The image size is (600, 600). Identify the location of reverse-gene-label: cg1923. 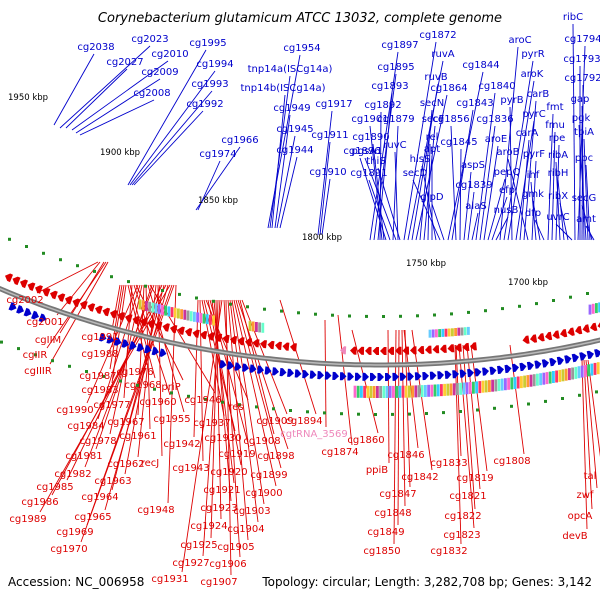
(218, 508).